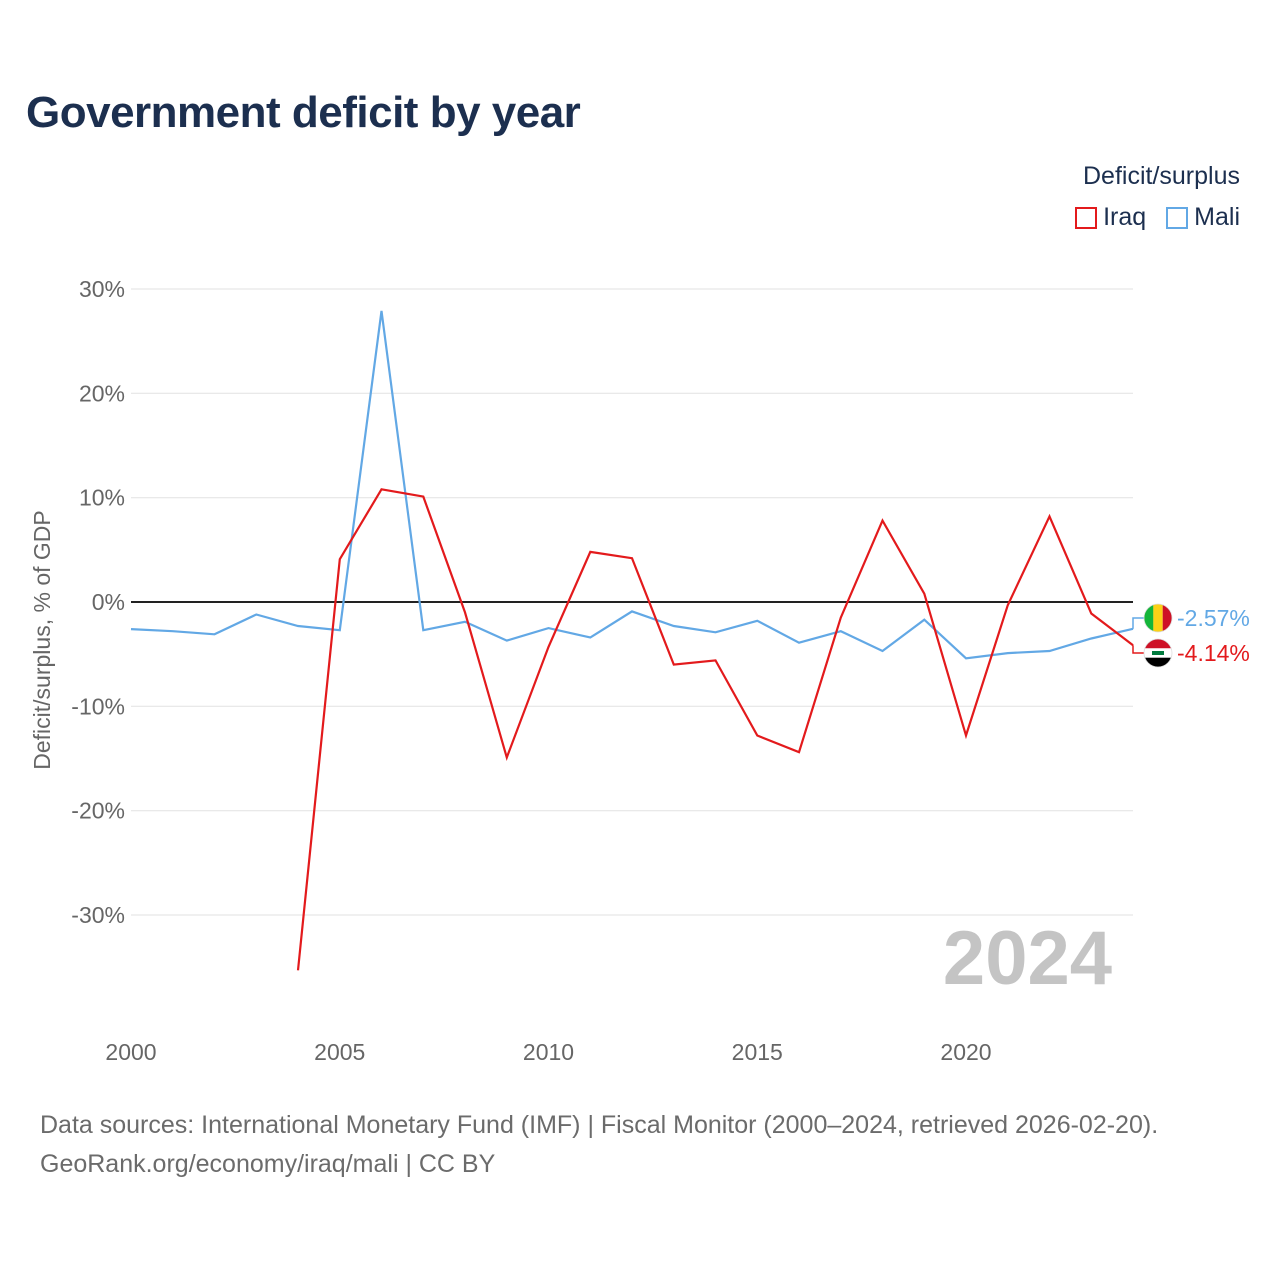 The image size is (1280, 1280). Describe the element at coordinates (130, 1052) in the screenshot. I see `x-tick-label: 2000` at that location.